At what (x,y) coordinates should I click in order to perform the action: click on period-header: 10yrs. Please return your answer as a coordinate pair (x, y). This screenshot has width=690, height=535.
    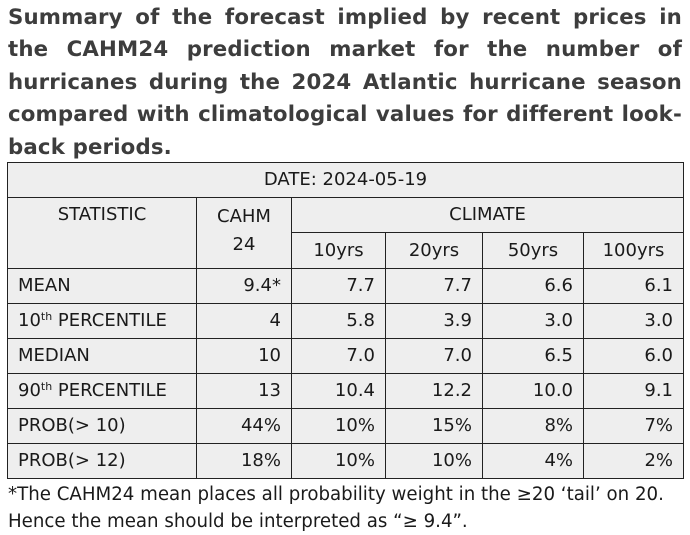
    Looking at the image, I should click on (338, 250).